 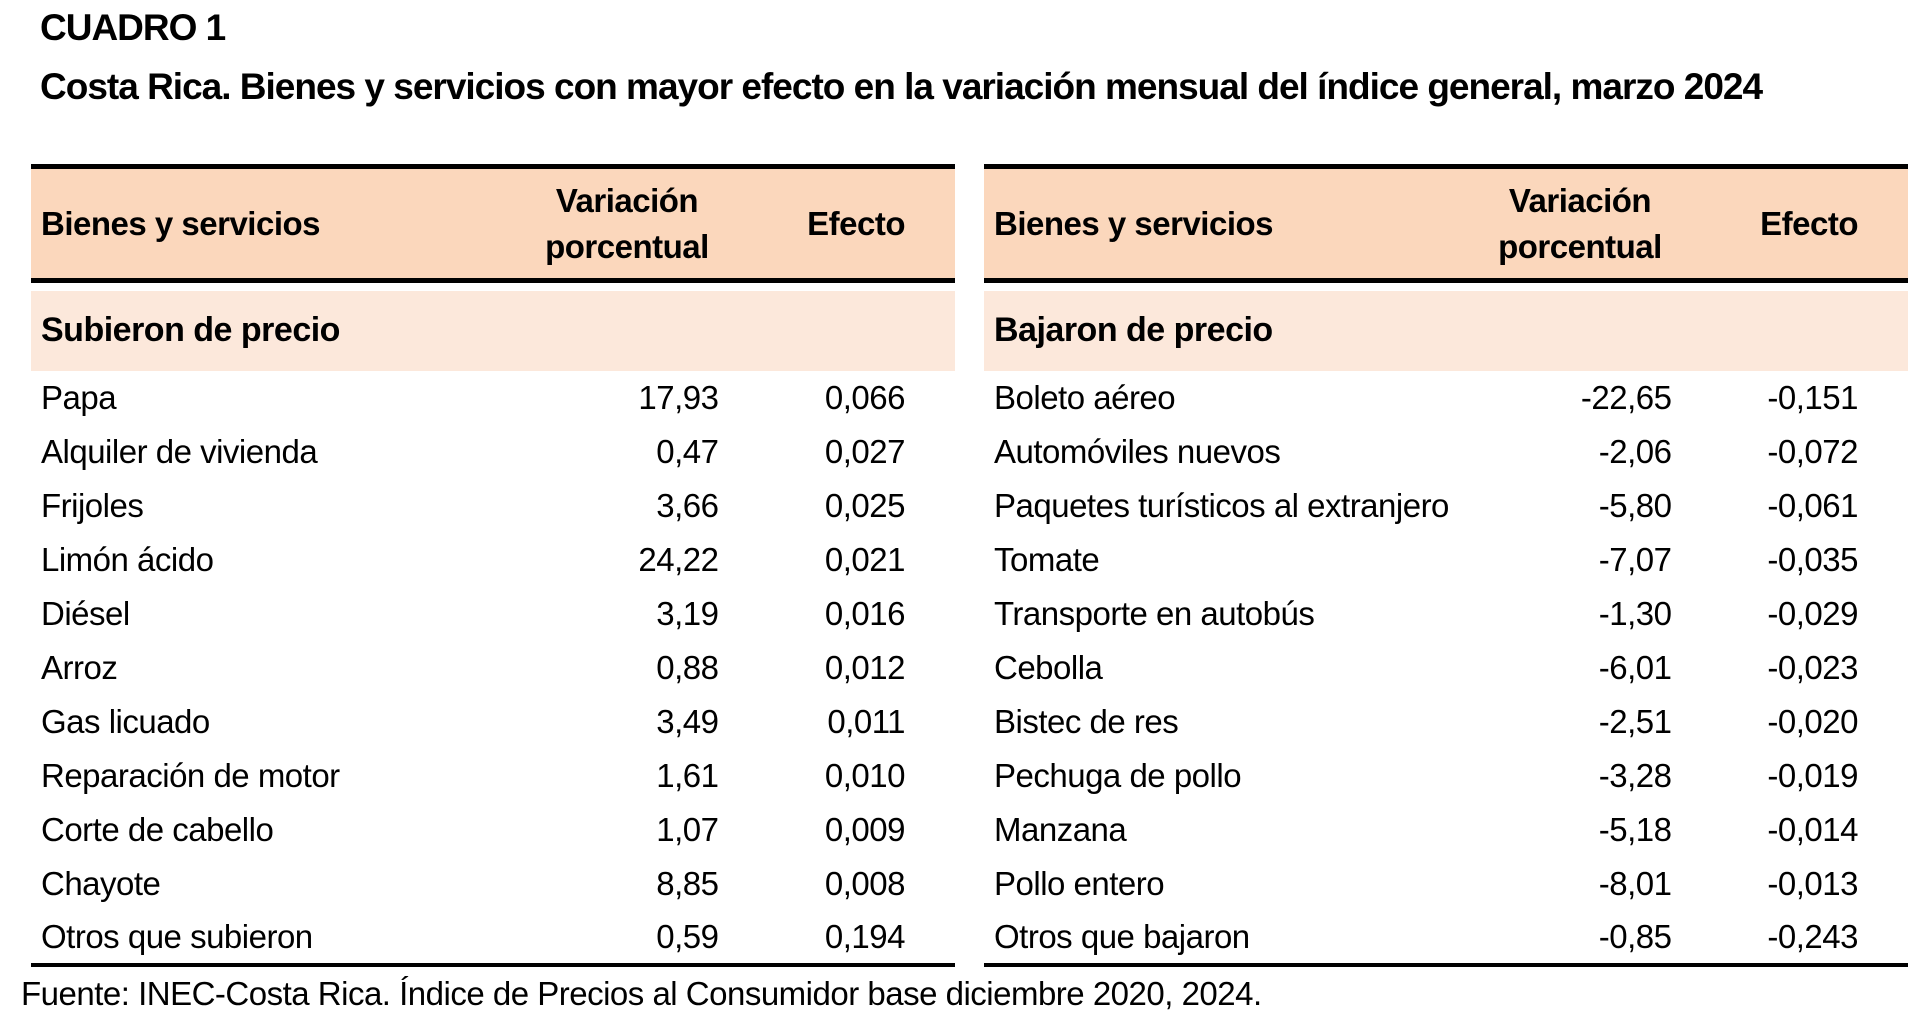 What do you see at coordinates (1635, 667) in the screenshot?
I see `variation-value-cell: -6,01` at bounding box center [1635, 667].